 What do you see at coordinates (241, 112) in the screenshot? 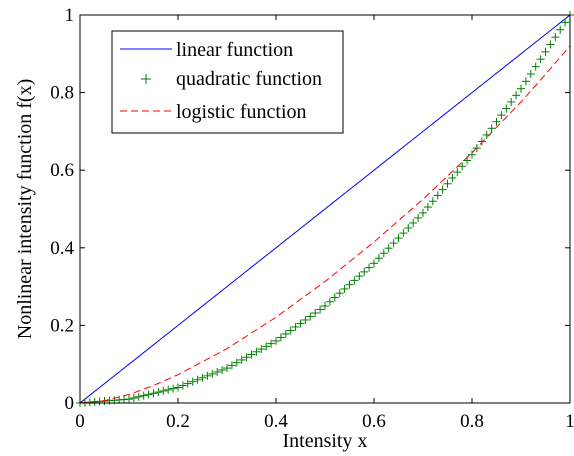
I see `legend-label-logistic: logistic function` at bounding box center [241, 112].